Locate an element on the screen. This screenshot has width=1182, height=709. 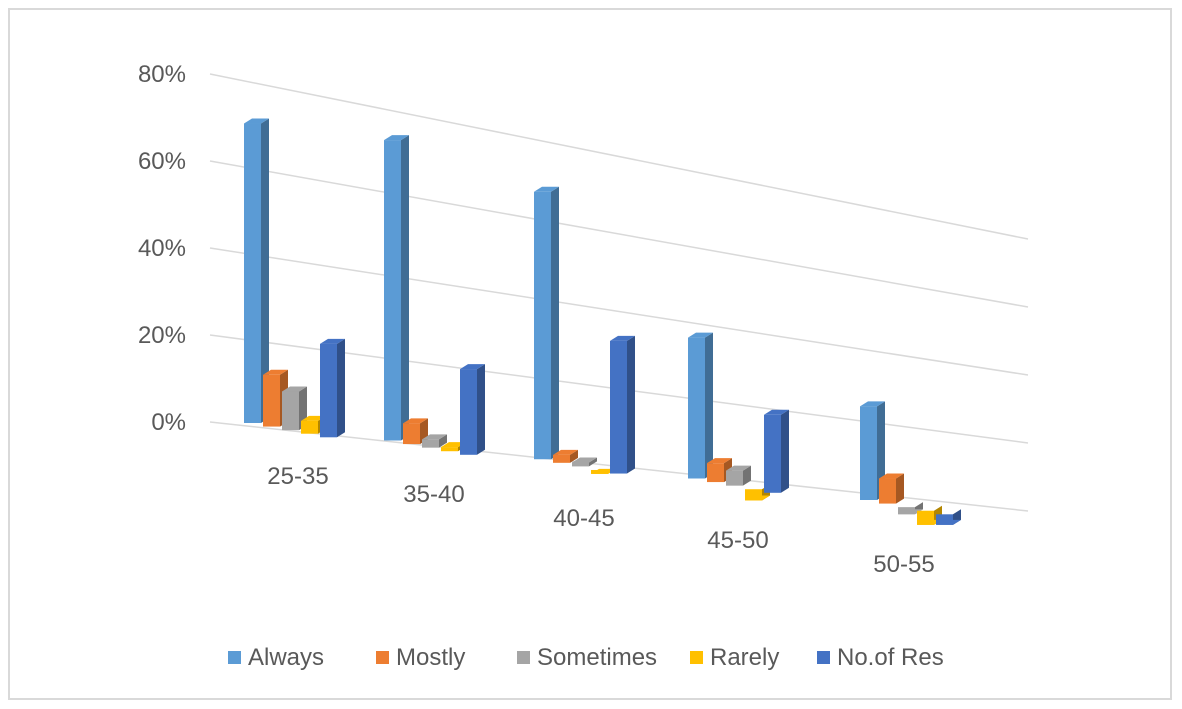
category-label: 45-50 is located at coordinates (737, 540).